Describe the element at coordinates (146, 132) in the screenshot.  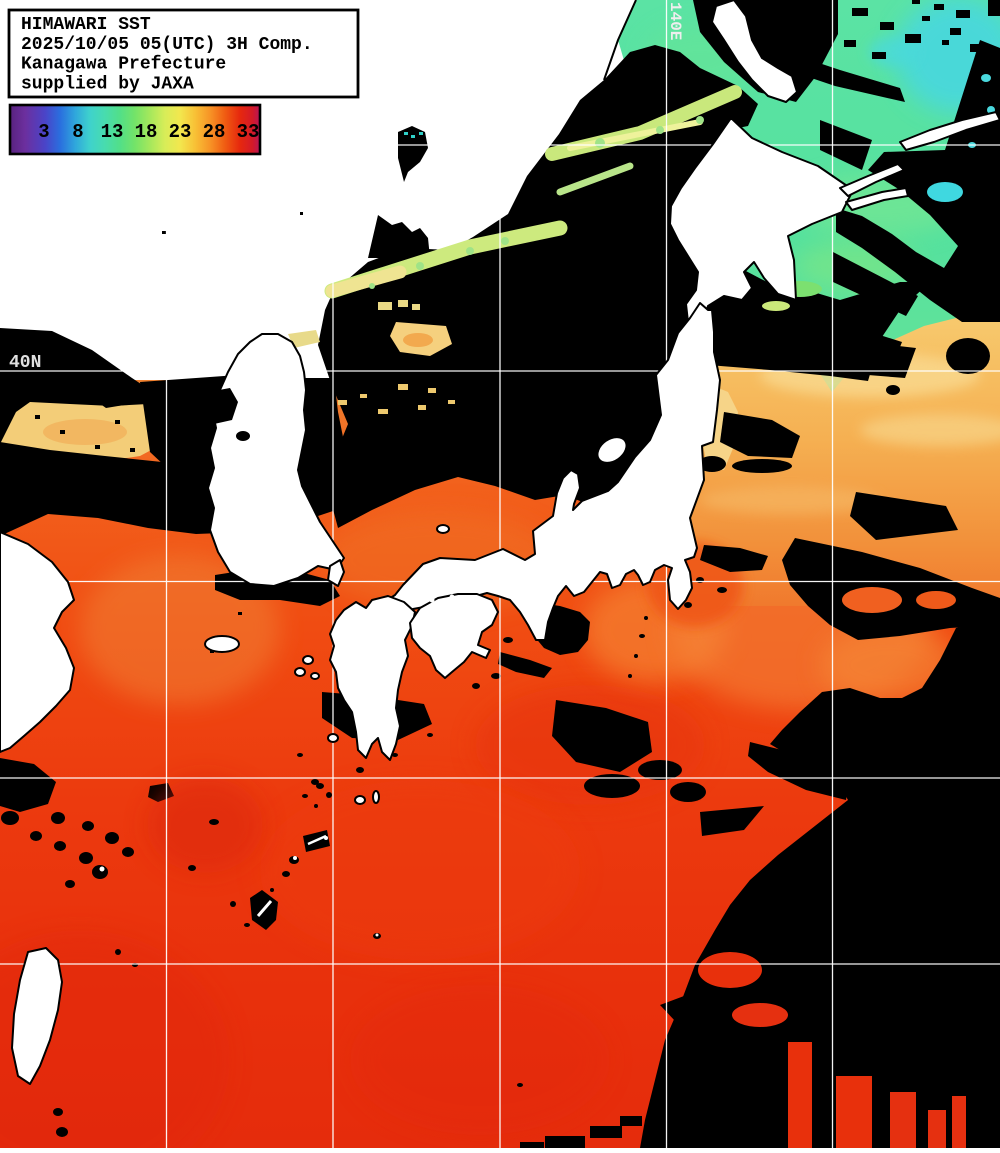
I see `svg-text: 18` at that location.